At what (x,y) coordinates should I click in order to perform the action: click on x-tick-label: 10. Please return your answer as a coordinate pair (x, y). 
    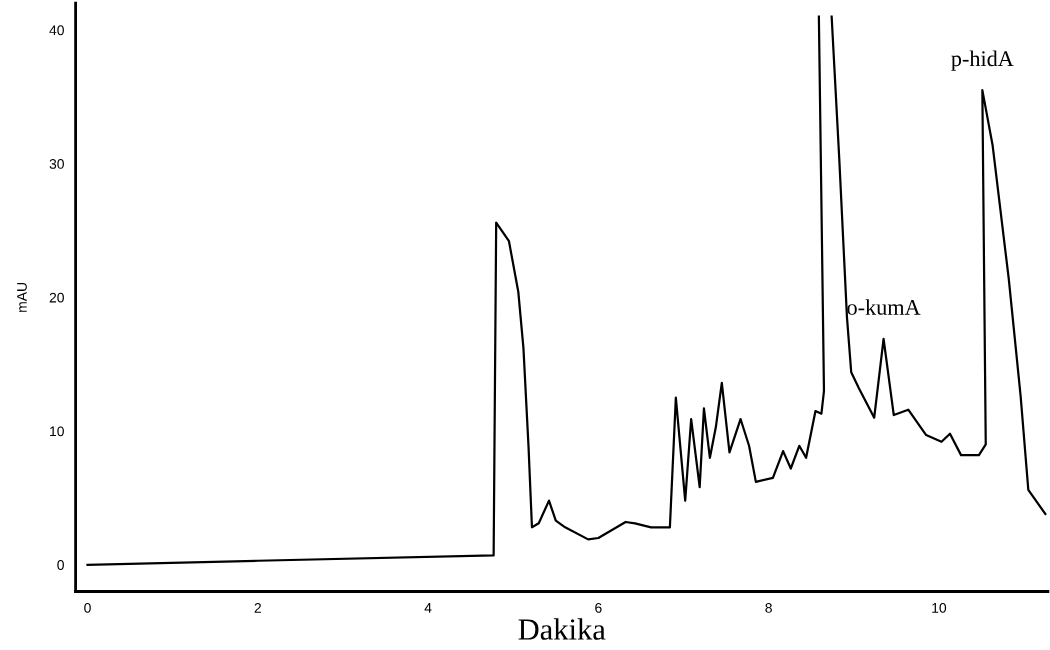
    Looking at the image, I should click on (939, 607).